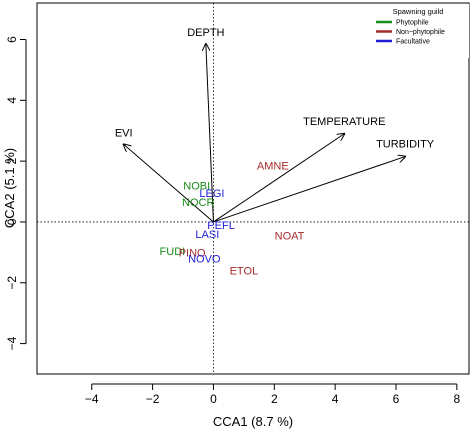 The height and width of the screenshot is (434, 474). Describe the element at coordinates (396, 399) in the screenshot. I see `x-tick-label: 6` at that location.